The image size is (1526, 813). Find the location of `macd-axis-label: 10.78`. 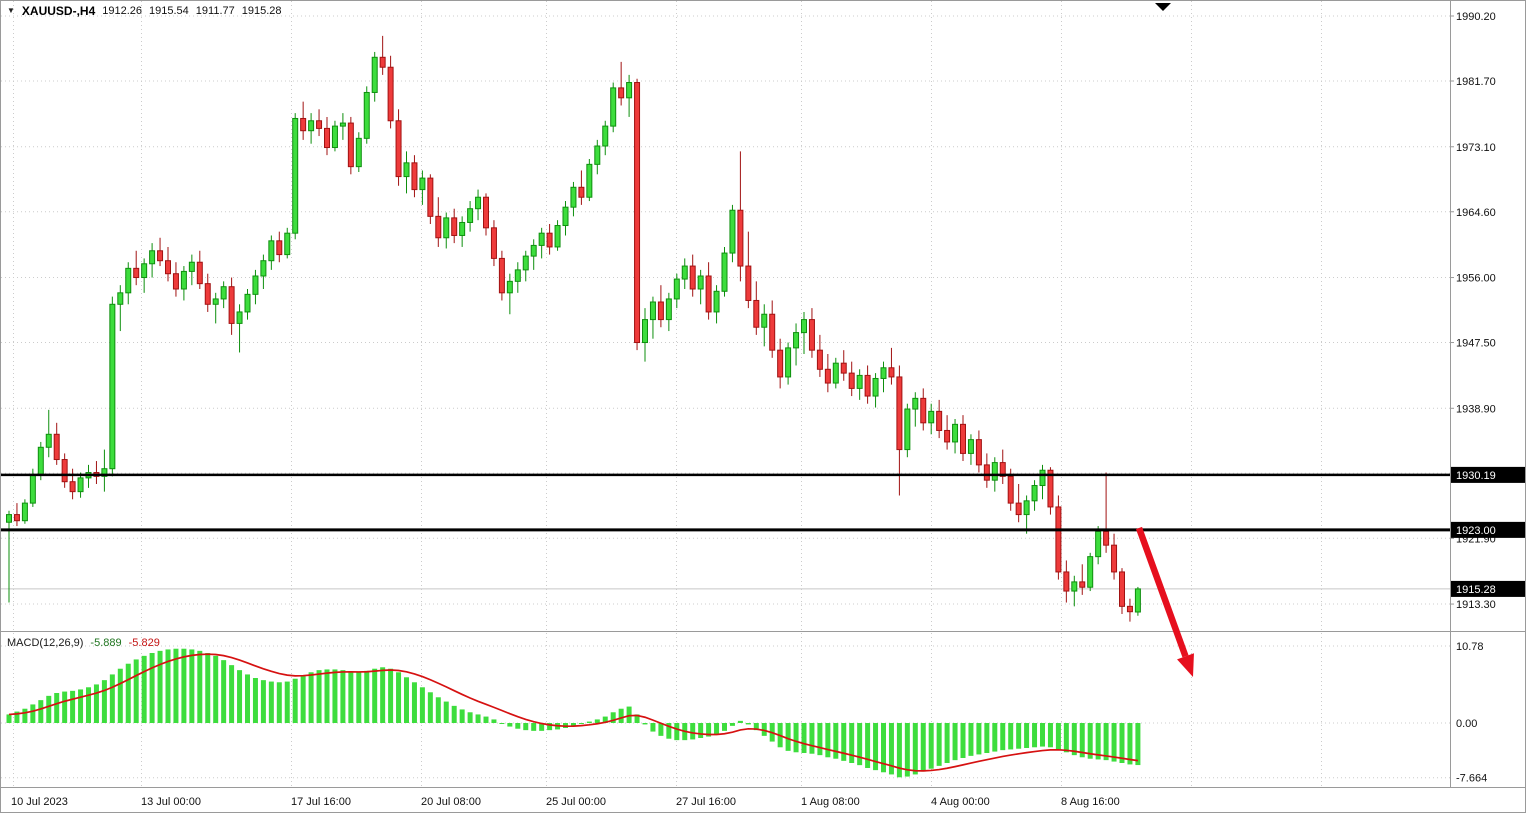

macd-axis-label: 10.78 is located at coordinates (1470, 647).